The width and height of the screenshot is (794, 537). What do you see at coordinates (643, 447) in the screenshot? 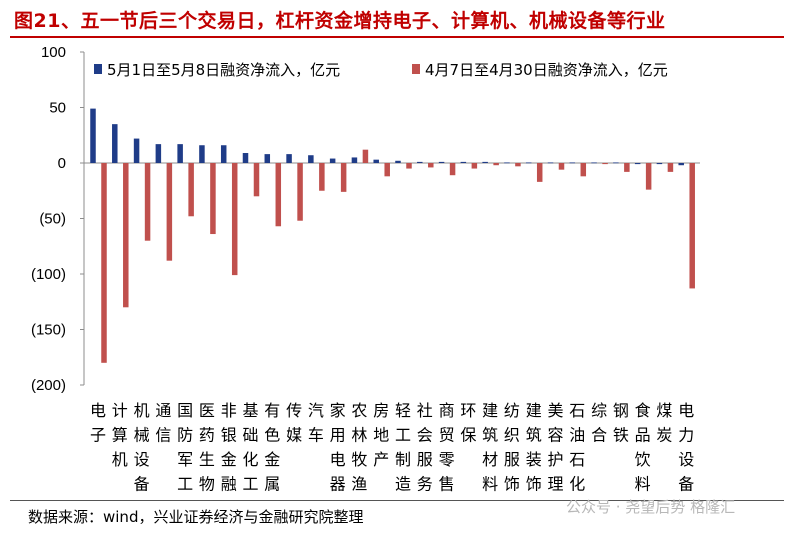
I see `x-category-label: 食品饮料` at bounding box center [643, 447].